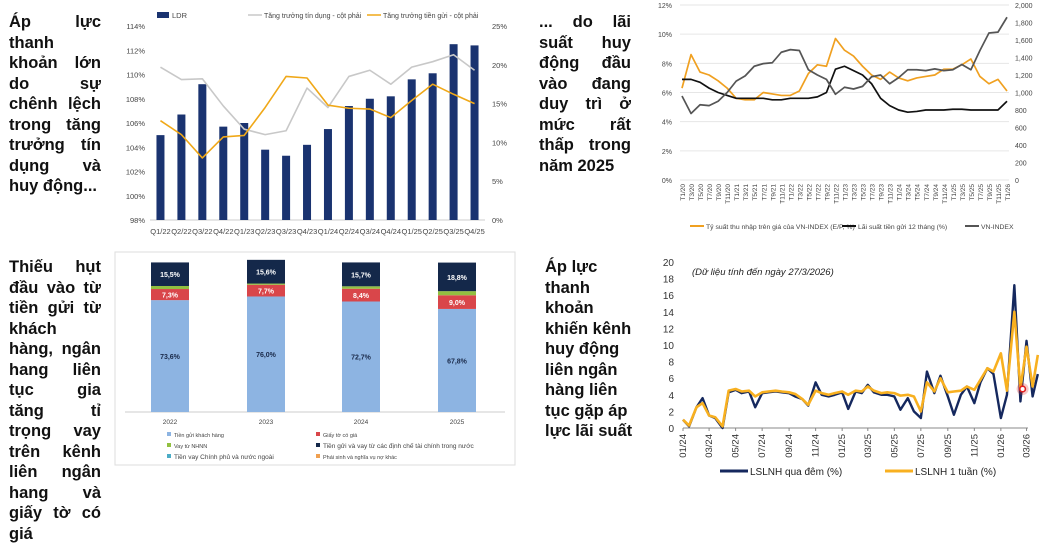 This screenshot has height=544, width=1049. What do you see at coordinates (499, 65) in the screenshot?
I see `right-axis-tick: 20%` at bounding box center [499, 65].